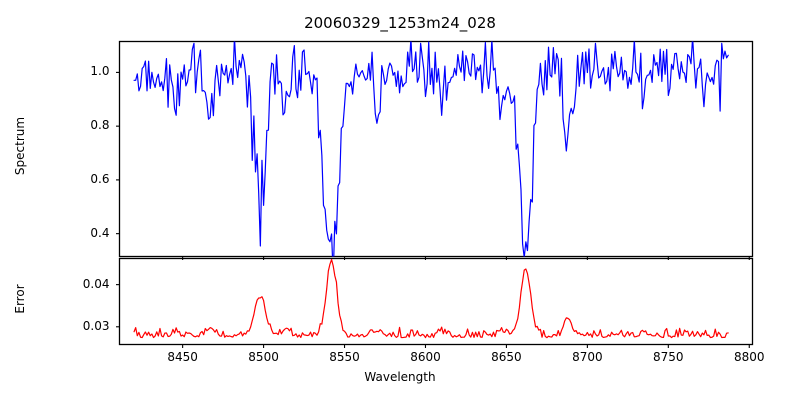 The width and height of the screenshot is (800, 400). What do you see at coordinates (96, 325) in the screenshot?
I see `y-tick-label: 0.03` at bounding box center [96, 325].